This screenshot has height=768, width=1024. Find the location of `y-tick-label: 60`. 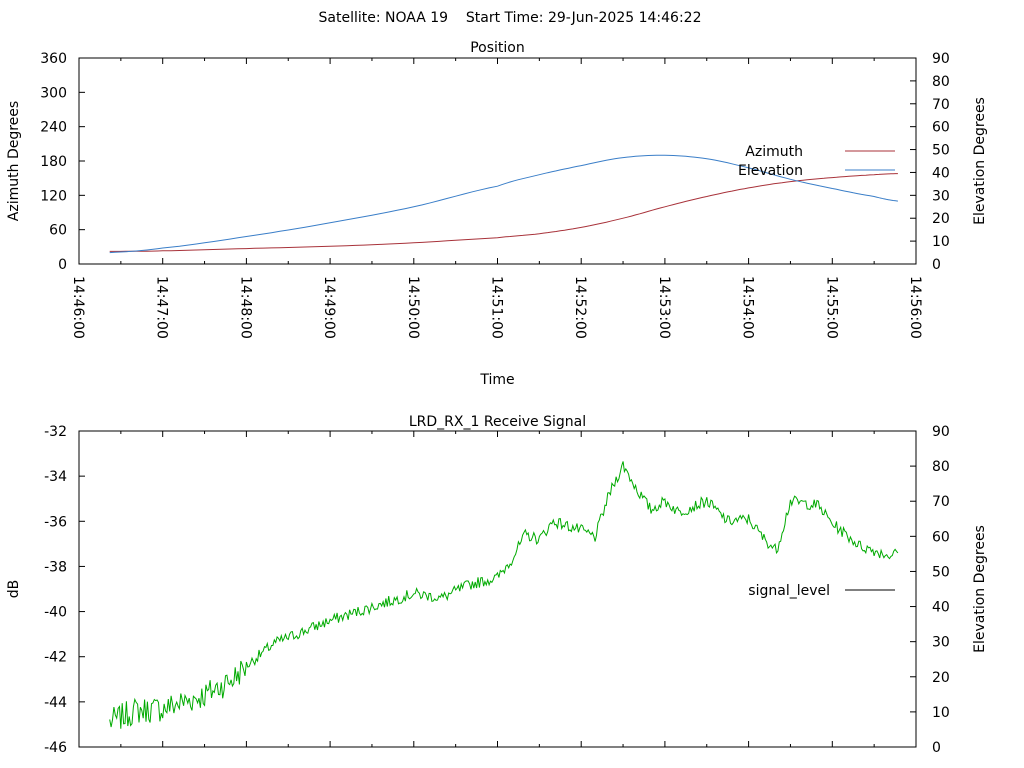

y-tick-label: 60 is located at coordinates (58, 231).